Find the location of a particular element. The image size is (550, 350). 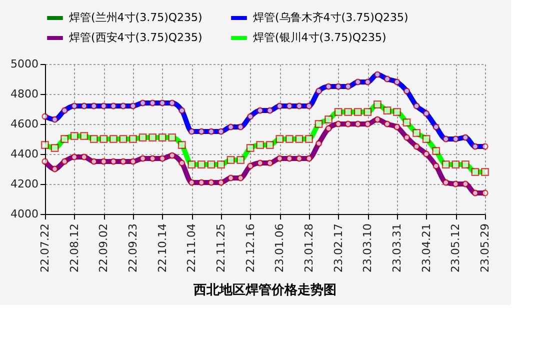

legend-label: 焊管(乌鲁木齐4寸(3.75)Q235) is located at coordinates (330, 17).